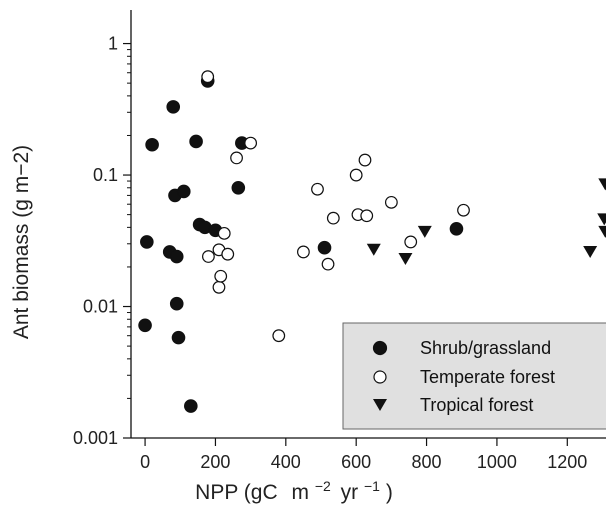 This screenshot has width=606, height=514. Describe the element at coordinates (497, 462) in the screenshot. I see `x-tick-label: 1000` at that location.